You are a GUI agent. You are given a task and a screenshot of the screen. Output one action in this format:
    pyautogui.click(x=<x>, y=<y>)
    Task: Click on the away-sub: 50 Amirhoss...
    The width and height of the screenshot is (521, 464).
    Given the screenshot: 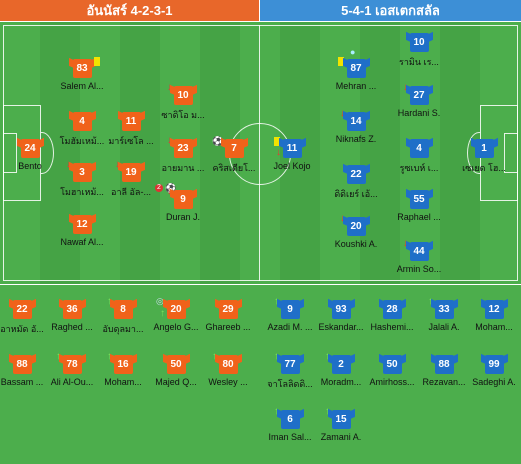 What is the action you would take?
    pyautogui.click(x=392, y=371)
    